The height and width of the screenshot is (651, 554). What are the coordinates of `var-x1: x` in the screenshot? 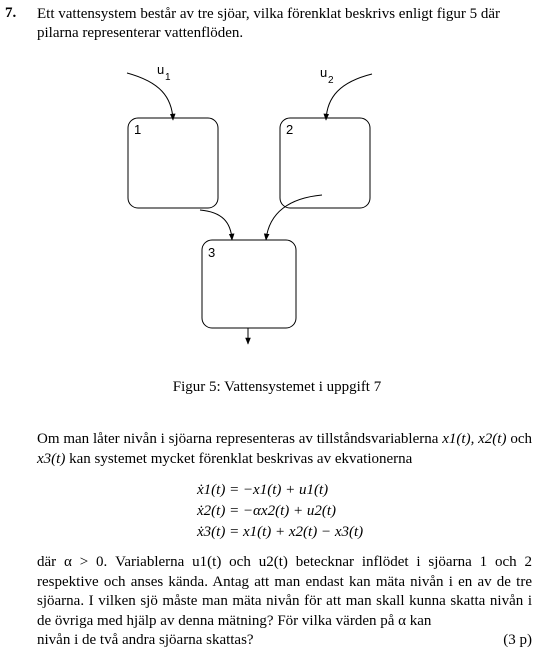 It's located at (445, 439).